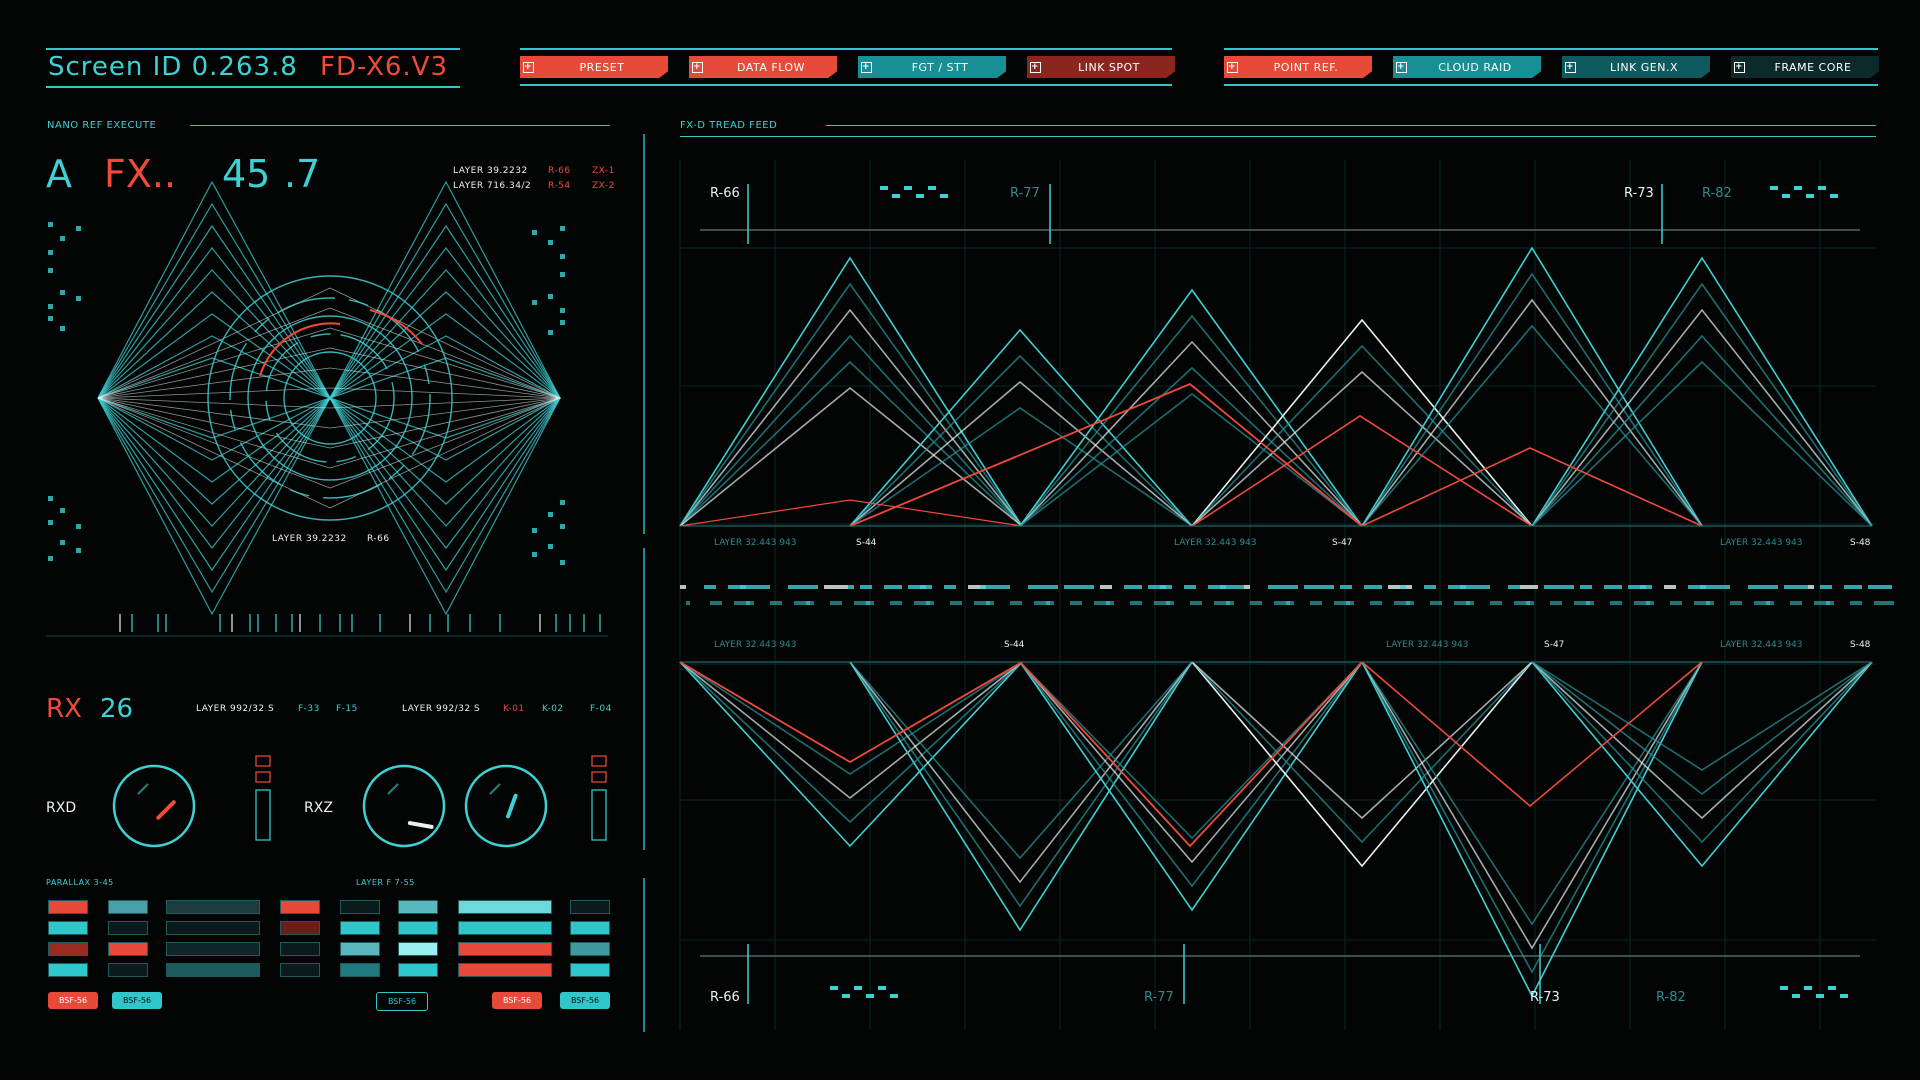 This screenshot has height=1080, width=1920. Describe the element at coordinates (559, 186) in the screenshot. I see `r54-label: R-54` at that location.